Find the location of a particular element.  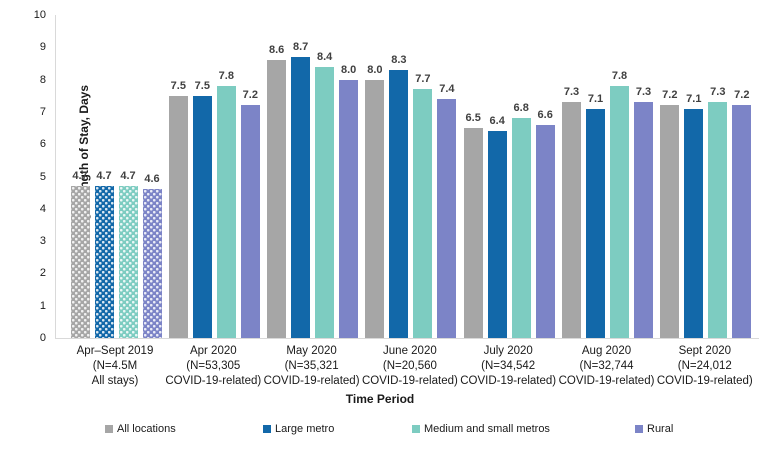

legend-item-large-metro: Large metro is located at coordinates (298, 429).